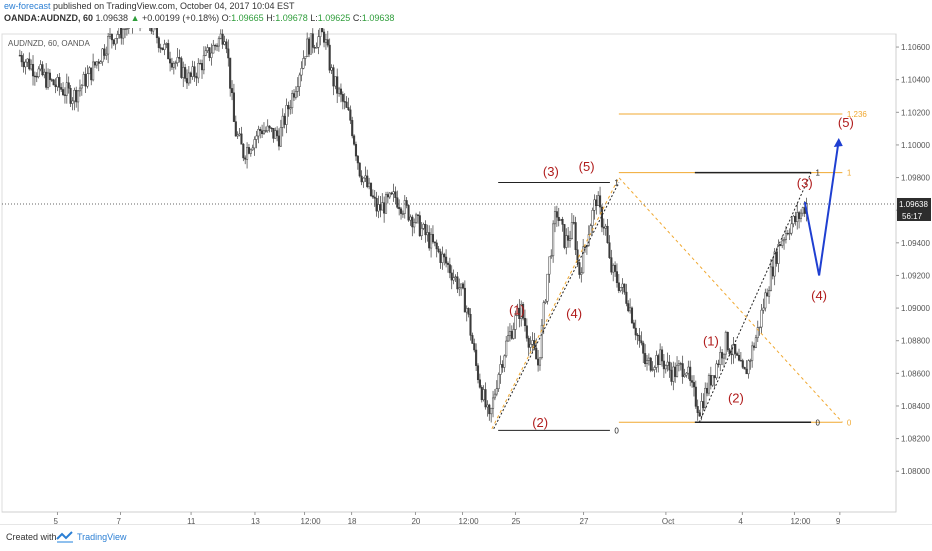 The width and height of the screenshot is (932, 551). I want to click on author-link: ew-forecast, so click(27, 6).